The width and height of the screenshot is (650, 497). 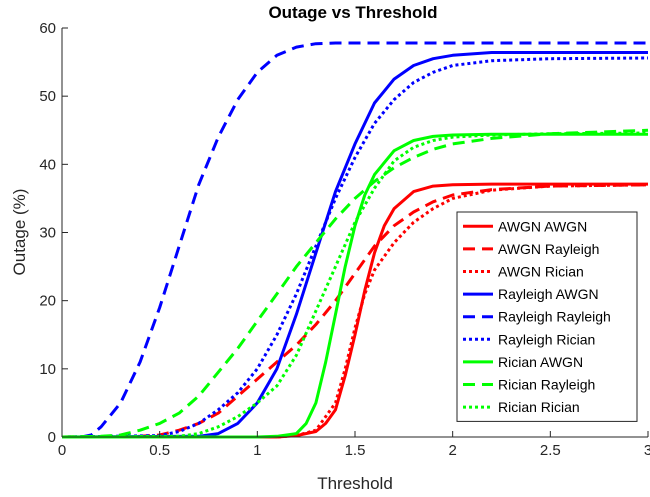 What do you see at coordinates (52, 437) in the screenshot?
I see `y-tick-label: 0` at bounding box center [52, 437].